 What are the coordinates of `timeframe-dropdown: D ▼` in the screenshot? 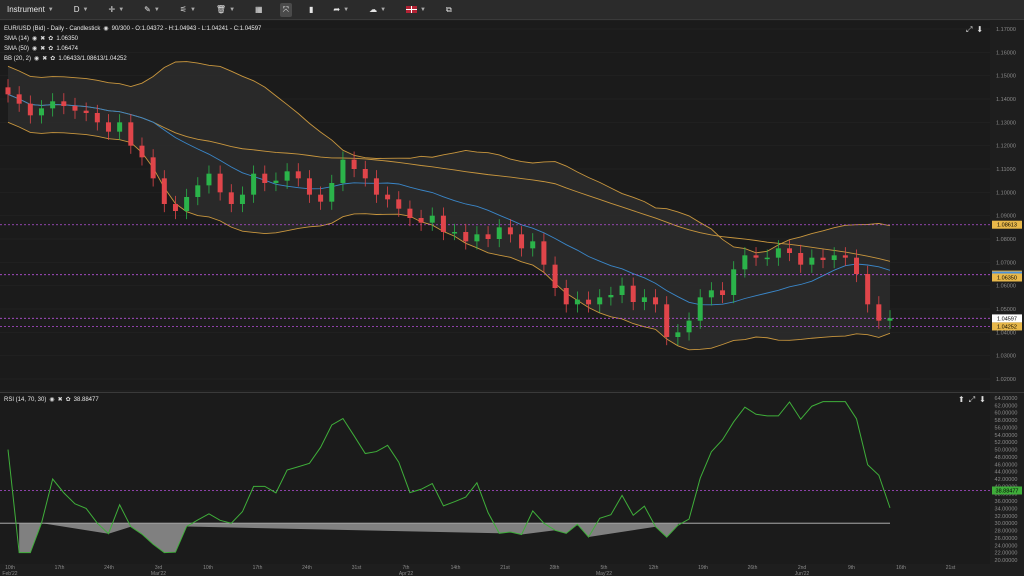 It's located at (81, 9).